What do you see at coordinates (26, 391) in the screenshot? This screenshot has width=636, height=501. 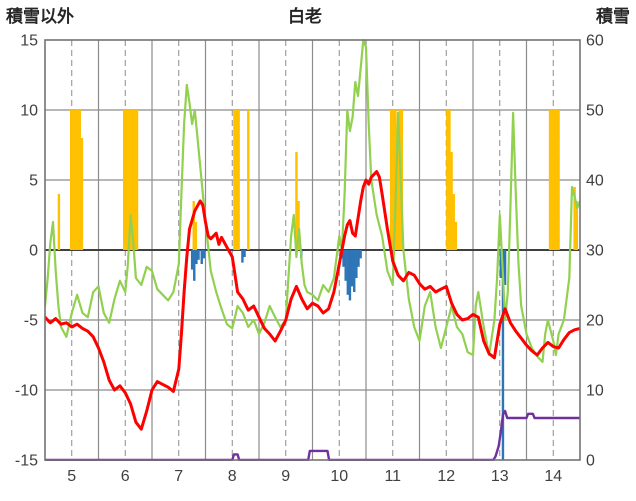 I see `left-axis-tick-label: -10` at bounding box center [26, 391].